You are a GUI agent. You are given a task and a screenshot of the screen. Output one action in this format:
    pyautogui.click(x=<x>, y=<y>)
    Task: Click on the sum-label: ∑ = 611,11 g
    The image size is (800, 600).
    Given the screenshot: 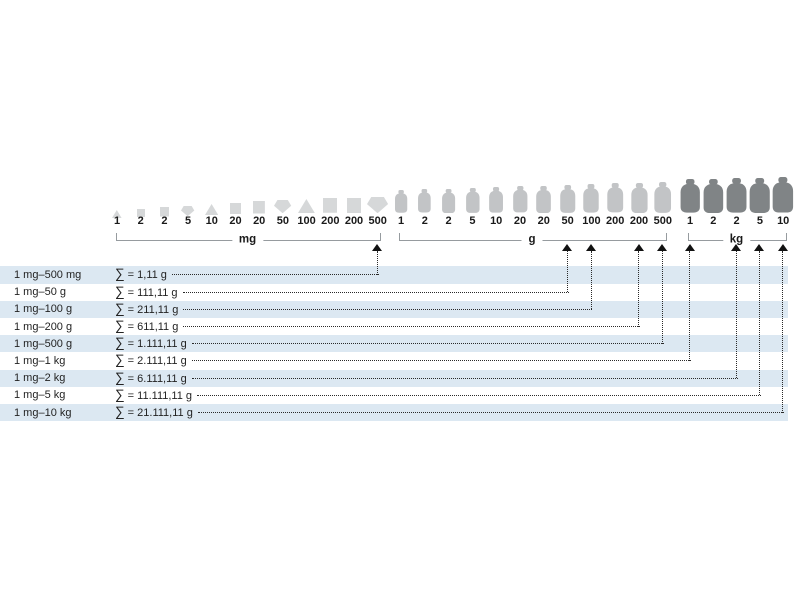 What is the action you would take?
    pyautogui.click(x=147, y=326)
    